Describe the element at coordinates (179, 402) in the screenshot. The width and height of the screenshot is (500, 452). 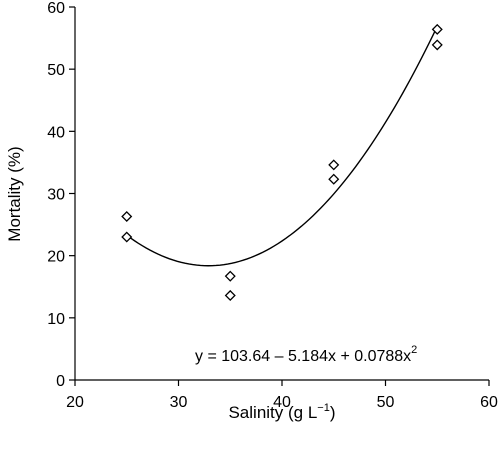
I see `x-tick-label: 30` at that location.